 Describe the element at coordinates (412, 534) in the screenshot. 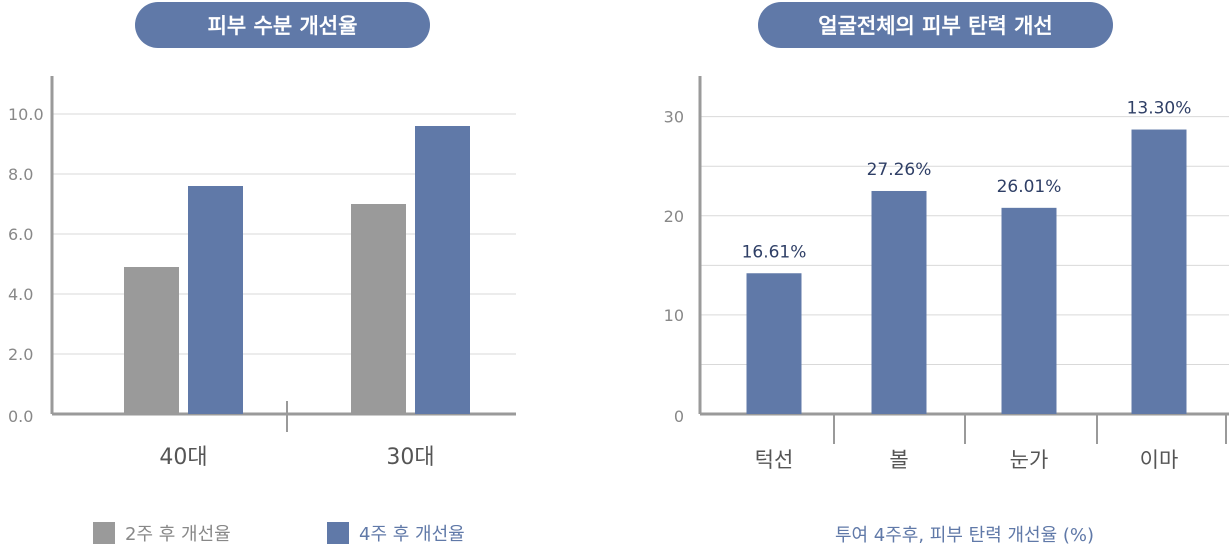

I see `legend-label-4-weeks: 4주 후 개선율` at that location.